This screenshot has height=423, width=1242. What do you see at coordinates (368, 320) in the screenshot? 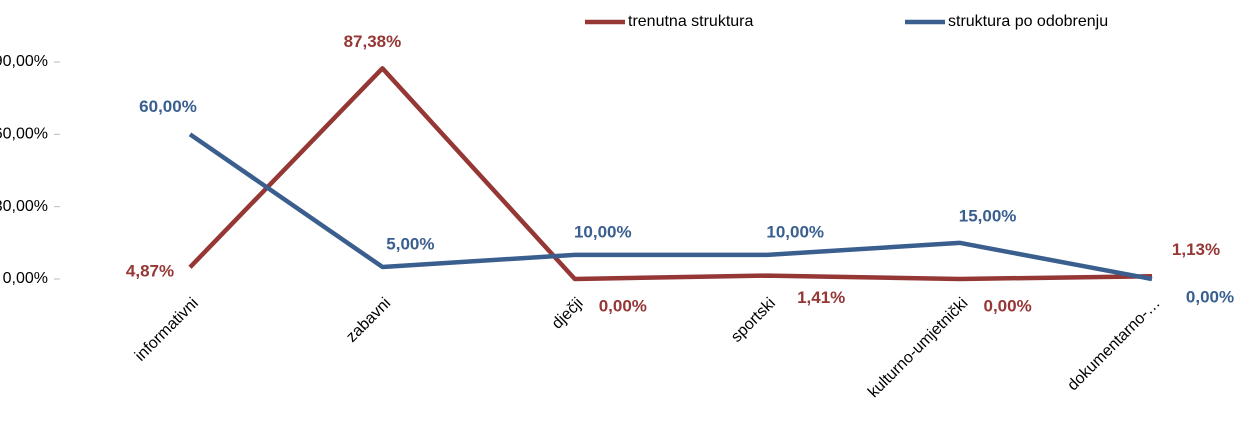
I see `x-tick-label: zabavni` at bounding box center [368, 320].